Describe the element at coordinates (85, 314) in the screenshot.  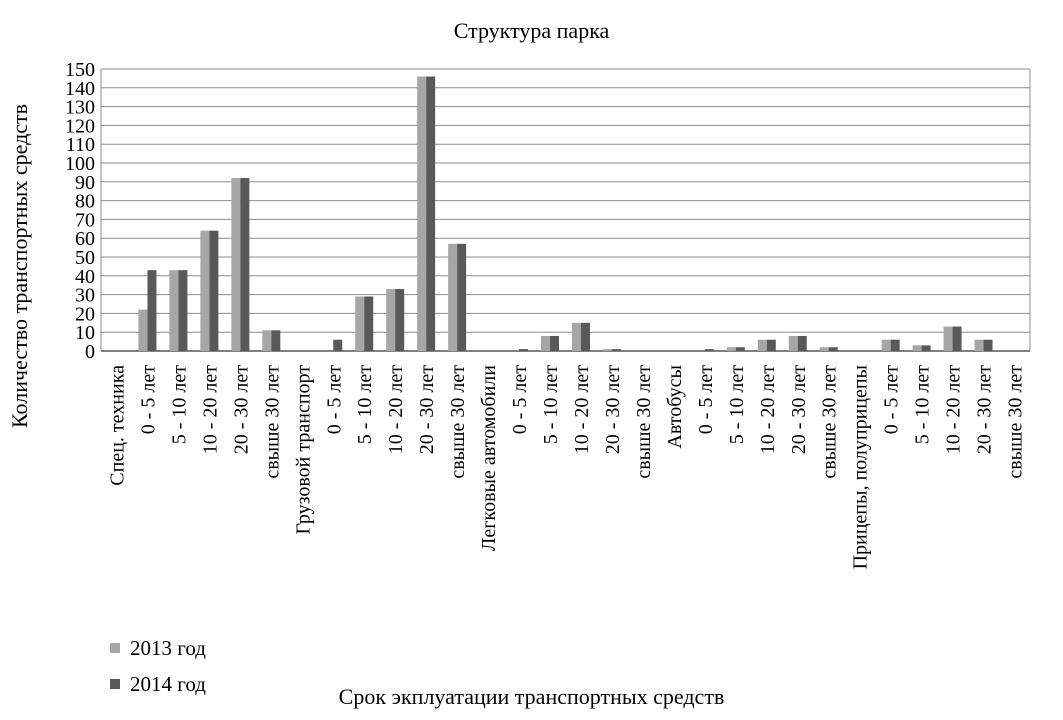
I see `y-tick-label: 20` at that location.